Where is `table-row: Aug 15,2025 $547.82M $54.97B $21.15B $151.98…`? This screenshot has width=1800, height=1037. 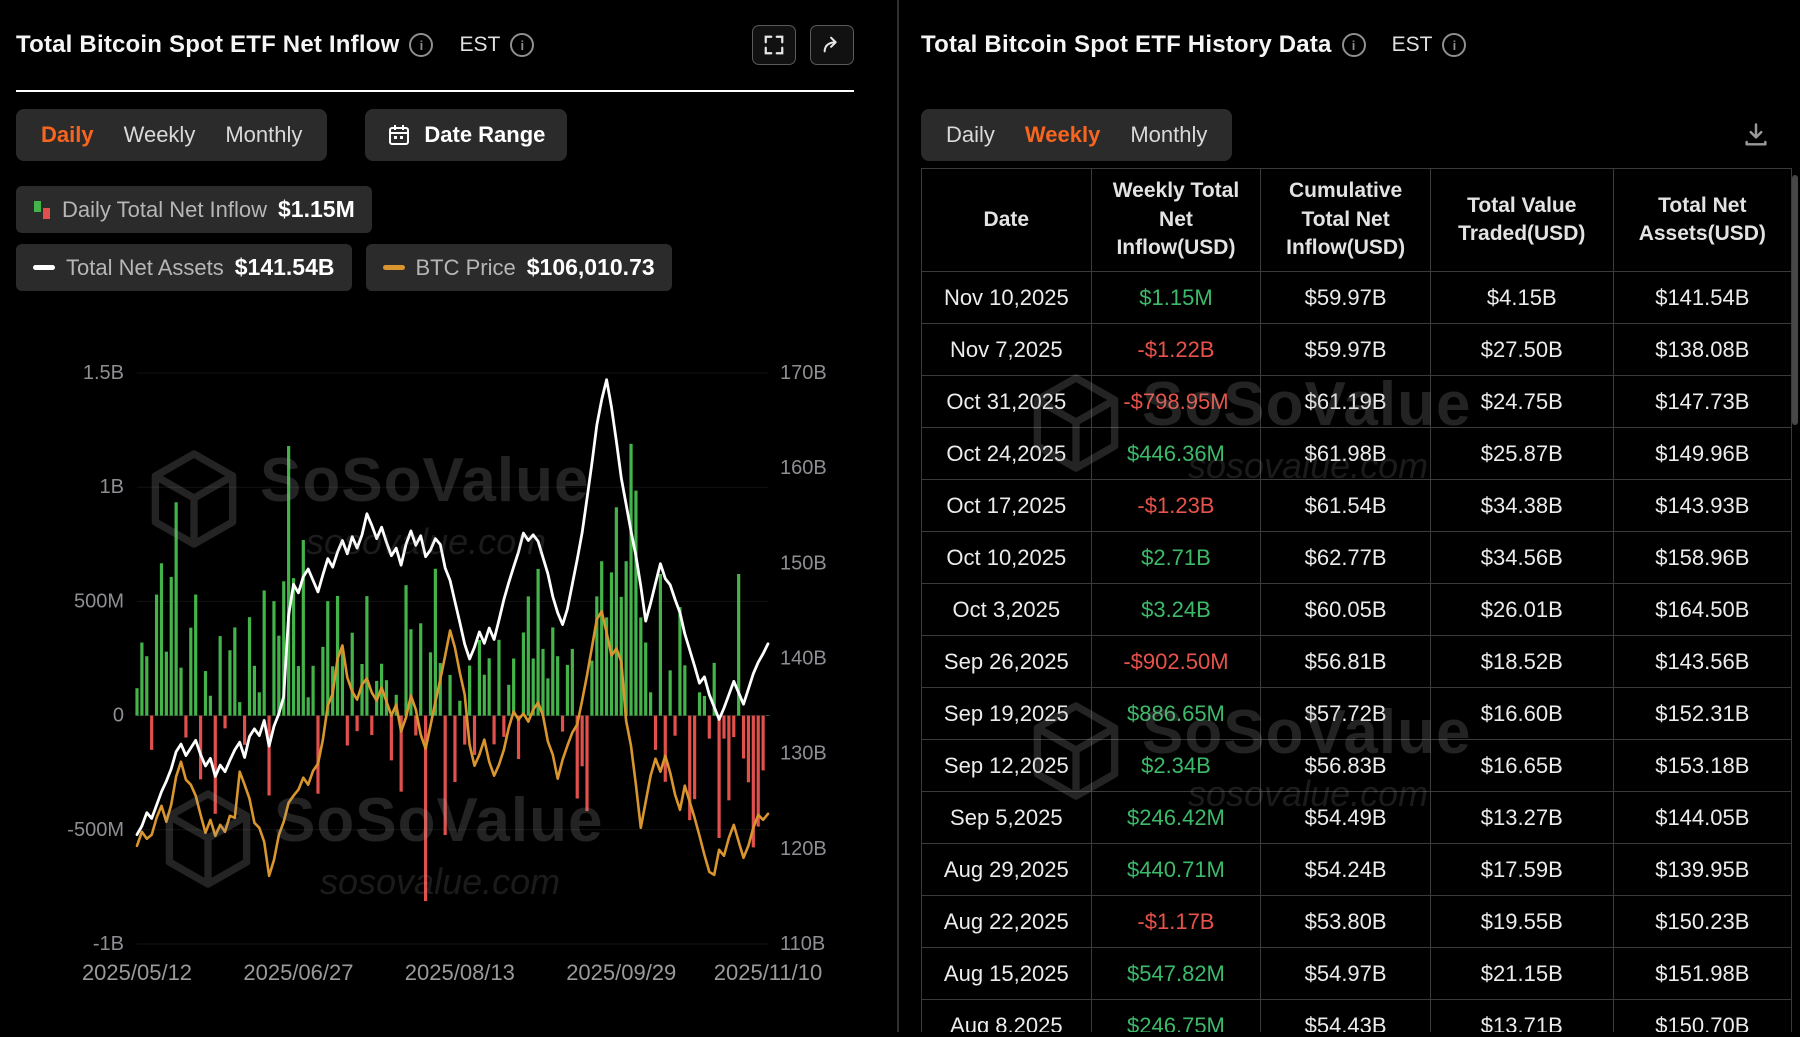
table-row: Aug 15,2025 $547.82M $54.97B $21.15B $151.98… is located at coordinates (1356, 973).